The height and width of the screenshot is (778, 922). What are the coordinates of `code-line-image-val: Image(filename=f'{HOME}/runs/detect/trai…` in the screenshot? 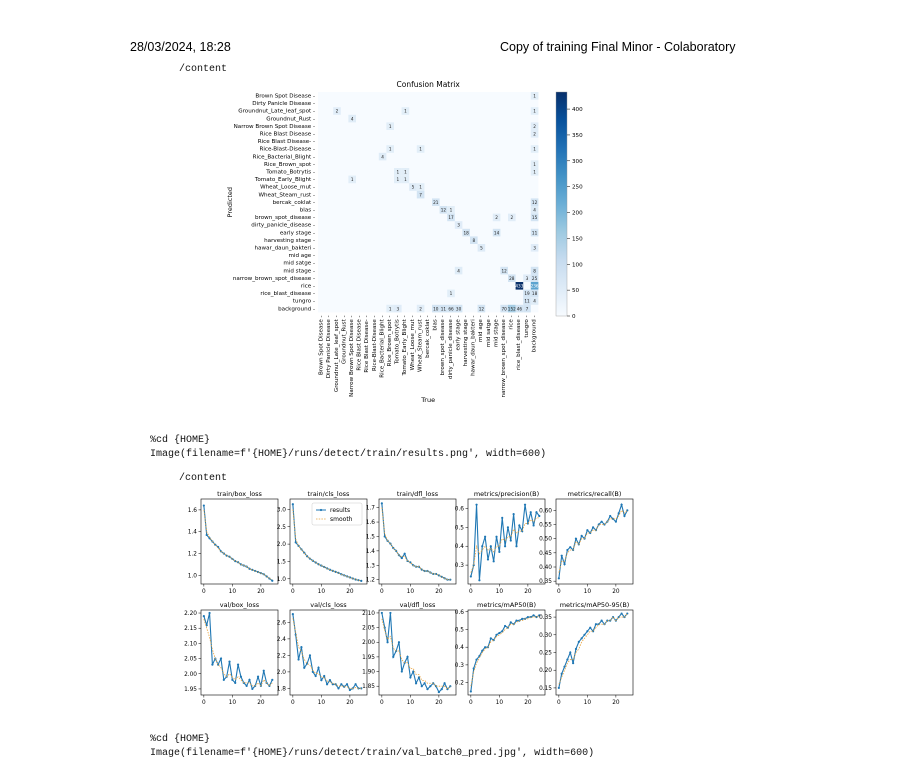 It's located at (372, 753).